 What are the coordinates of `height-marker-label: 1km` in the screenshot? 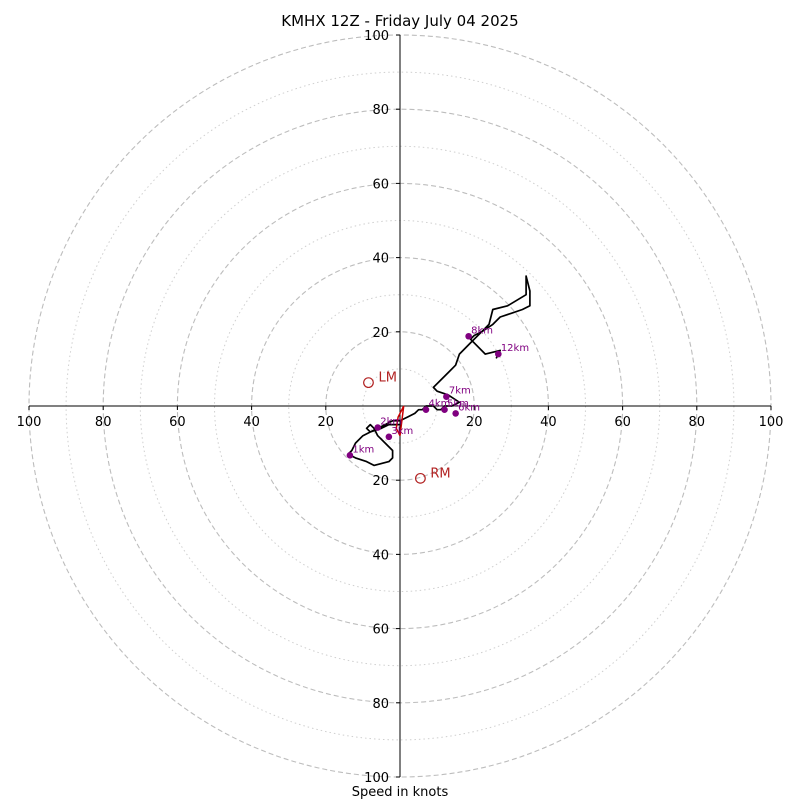 It's located at (363, 449).